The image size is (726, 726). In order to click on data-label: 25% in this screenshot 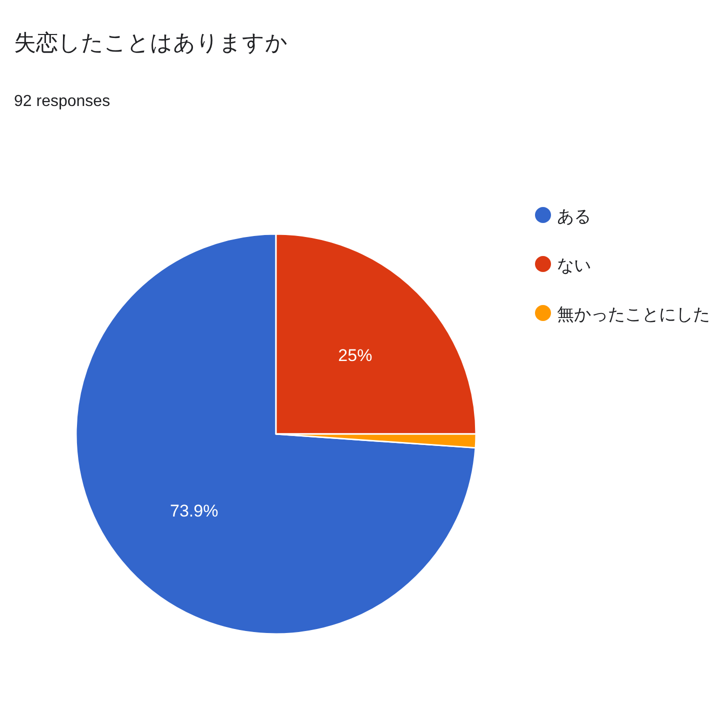, I will do `click(355, 355)`.